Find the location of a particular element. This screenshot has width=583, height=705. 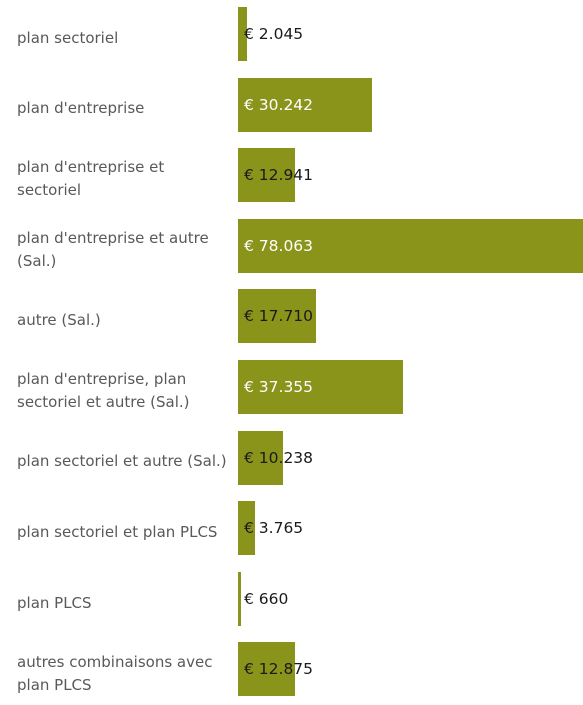

category-label: autres combinaisons avec plan PLCS is located at coordinates (115, 673).